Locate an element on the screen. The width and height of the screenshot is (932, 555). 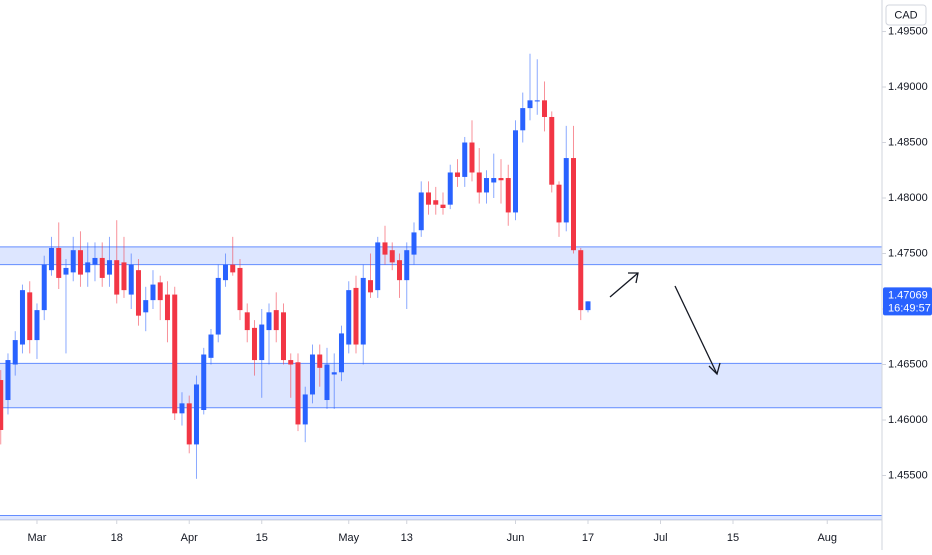
price-tag-label: 1.47069 is located at coordinates (908, 295).